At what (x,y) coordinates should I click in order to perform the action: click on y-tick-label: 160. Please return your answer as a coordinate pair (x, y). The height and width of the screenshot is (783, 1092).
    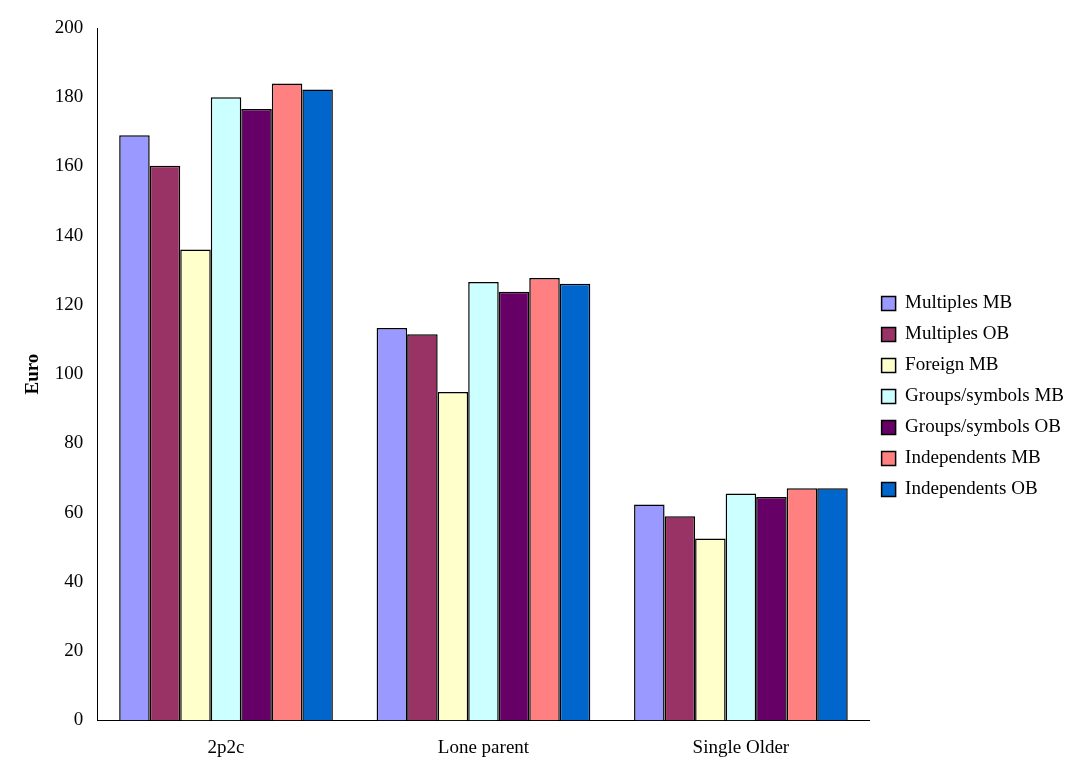
    Looking at the image, I should click on (69, 165).